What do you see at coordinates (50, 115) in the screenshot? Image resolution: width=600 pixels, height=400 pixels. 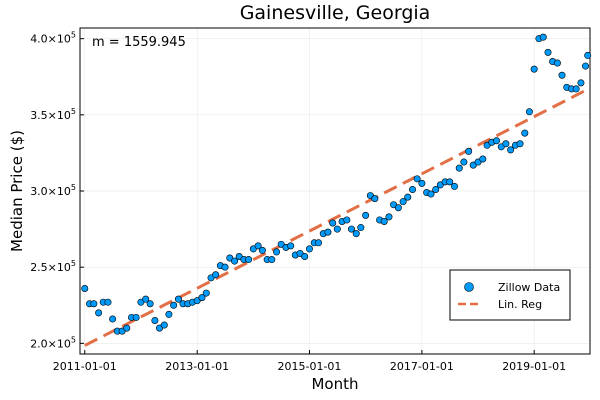 I see `y-tick-mantissa: 3.5×10` at bounding box center [50, 115].